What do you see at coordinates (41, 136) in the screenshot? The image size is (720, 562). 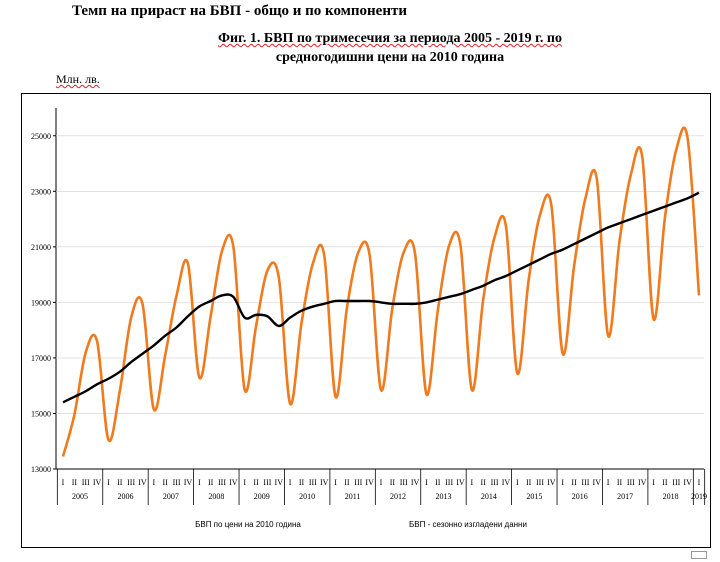 I see `y-tick-label: 25000` at bounding box center [41, 136].